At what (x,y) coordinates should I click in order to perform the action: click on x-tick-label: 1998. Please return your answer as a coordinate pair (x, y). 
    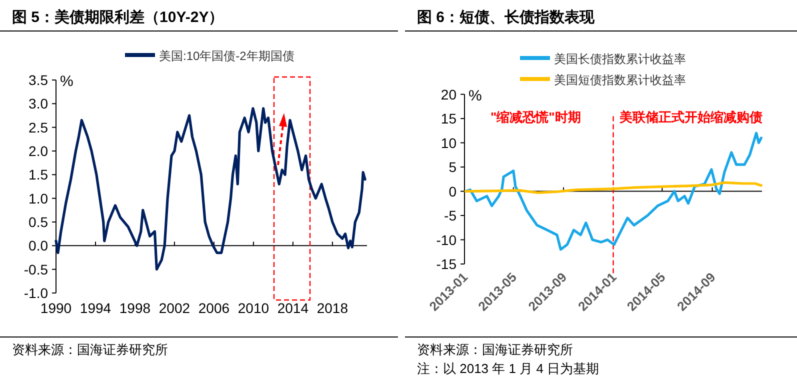
    Looking at the image, I should click on (135, 308).